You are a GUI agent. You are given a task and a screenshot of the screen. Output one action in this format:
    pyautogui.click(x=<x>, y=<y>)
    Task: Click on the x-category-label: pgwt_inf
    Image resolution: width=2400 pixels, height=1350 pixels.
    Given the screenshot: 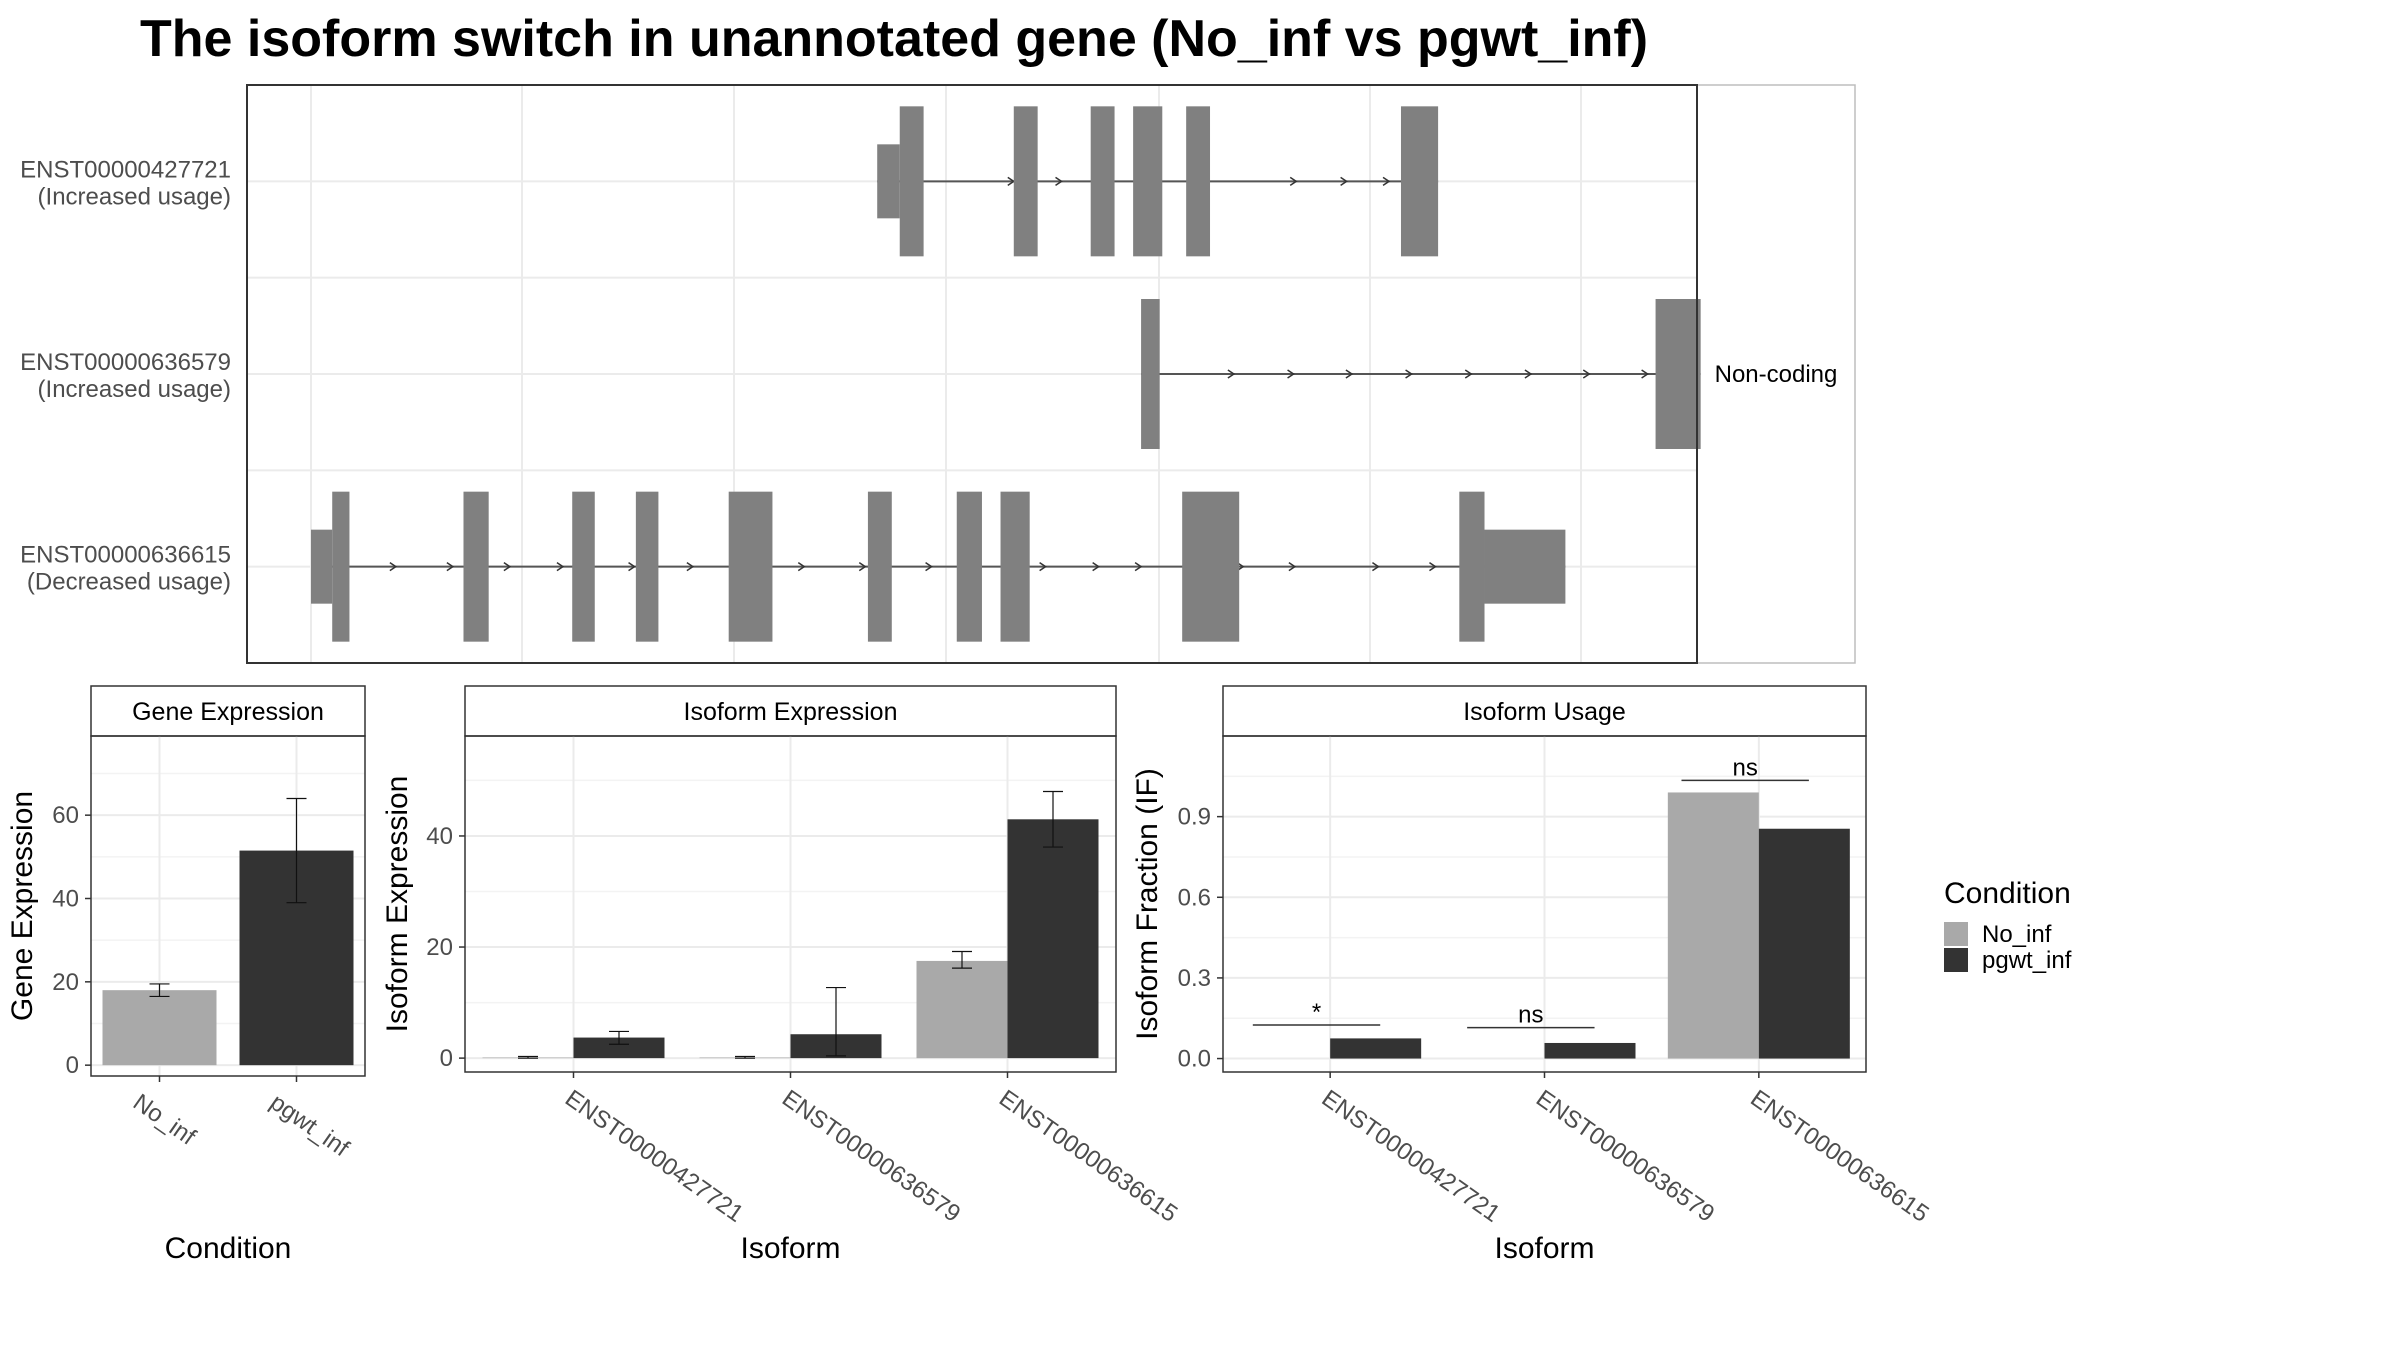 What is the action you would take?
    pyautogui.click(x=309, y=1126)
    